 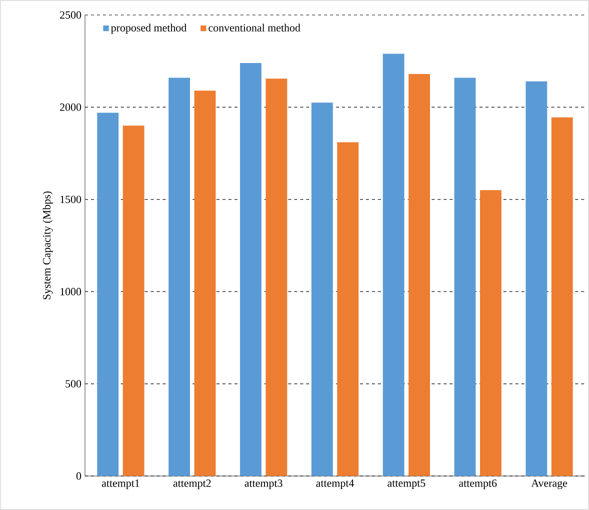 I want to click on x-tick-label: attempt3, so click(x=263, y=485).